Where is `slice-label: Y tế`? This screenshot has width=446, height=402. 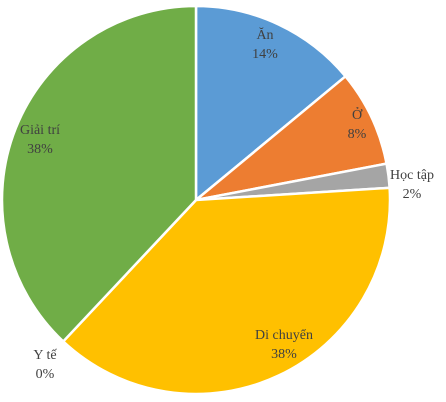 slice-label: Y tế is located at coordinates (45, 355).